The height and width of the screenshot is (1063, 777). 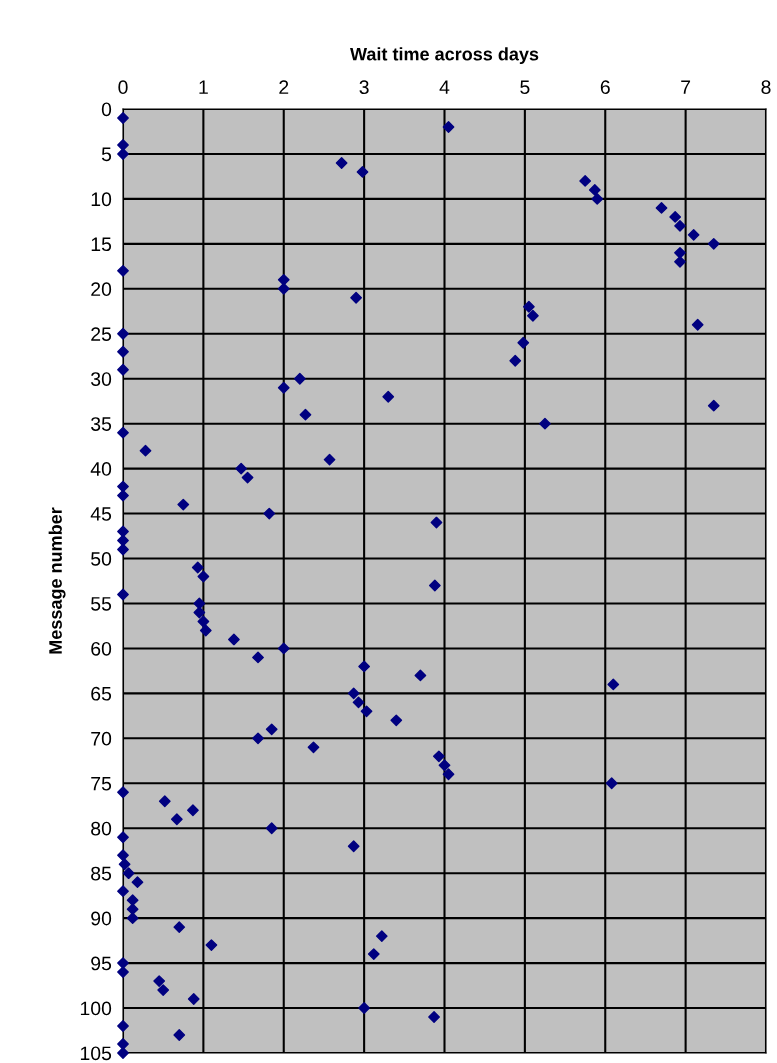 I want to click on y-tick-label: 70, so click(x=101, y=738).